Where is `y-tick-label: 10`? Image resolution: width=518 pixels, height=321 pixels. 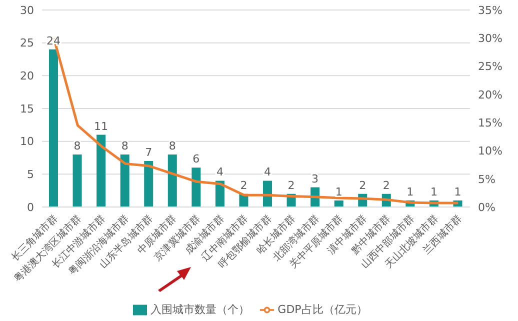 y-tick-label: 10 is located at coordinates (27, 141).